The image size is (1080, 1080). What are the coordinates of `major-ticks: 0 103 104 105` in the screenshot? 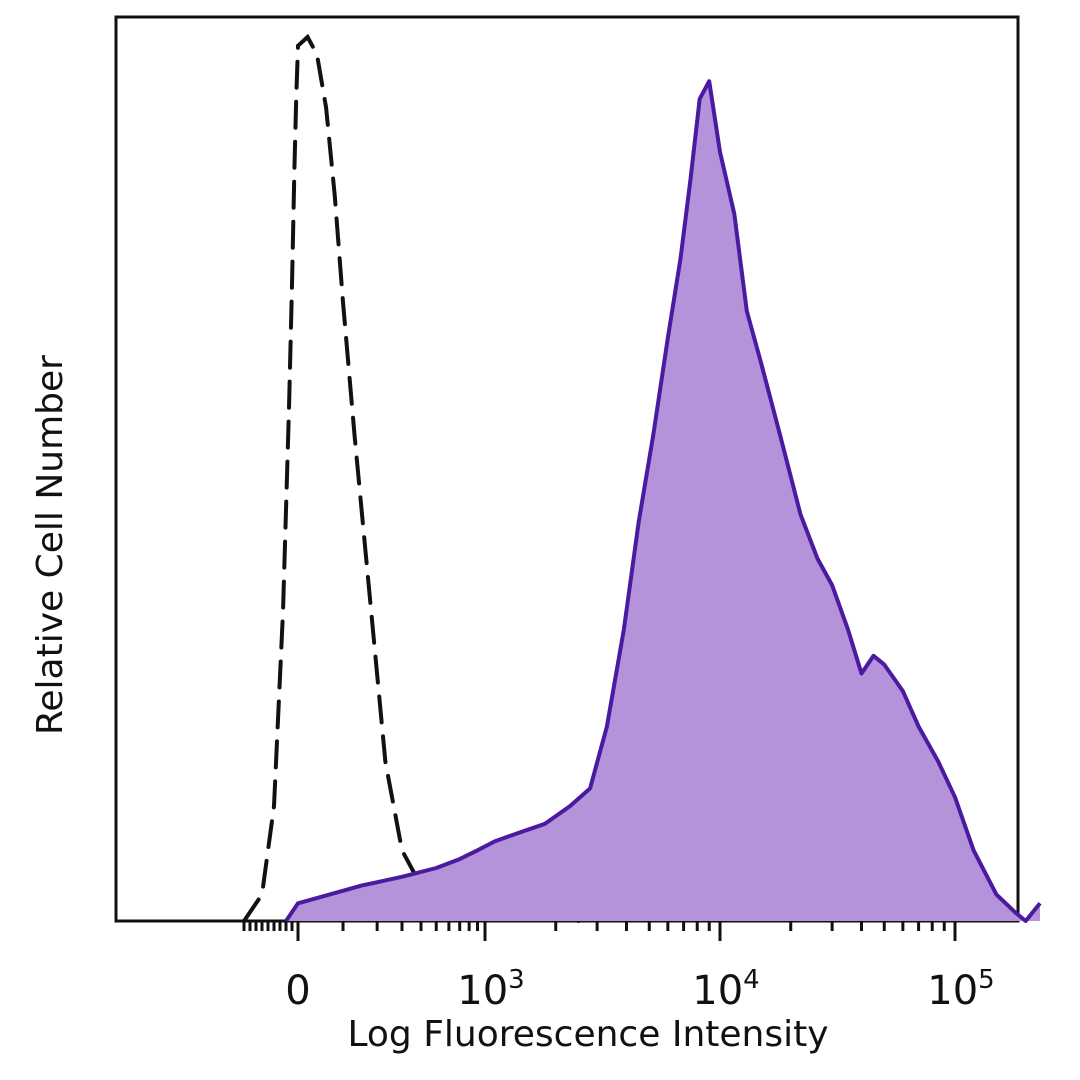 It's located at (640, 967).